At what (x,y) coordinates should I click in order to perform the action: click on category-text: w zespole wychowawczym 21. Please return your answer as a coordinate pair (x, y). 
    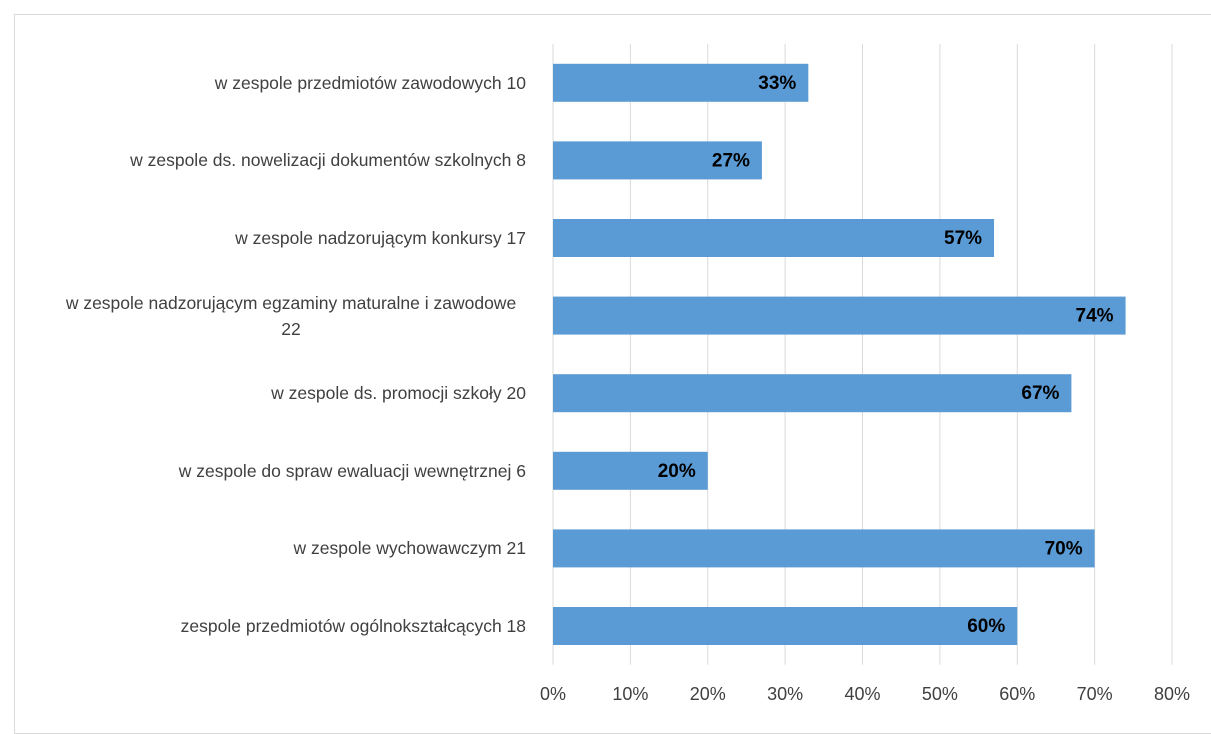
    Looking at the image, I should click on (409, 548).